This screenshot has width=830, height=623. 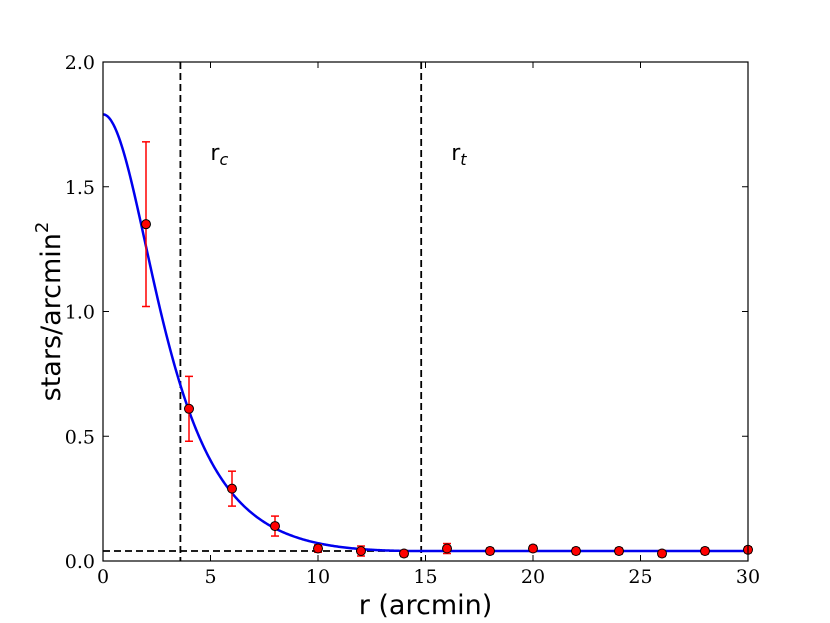 I want to click on annotation-label-2: rt, so click(x=459, y=155).